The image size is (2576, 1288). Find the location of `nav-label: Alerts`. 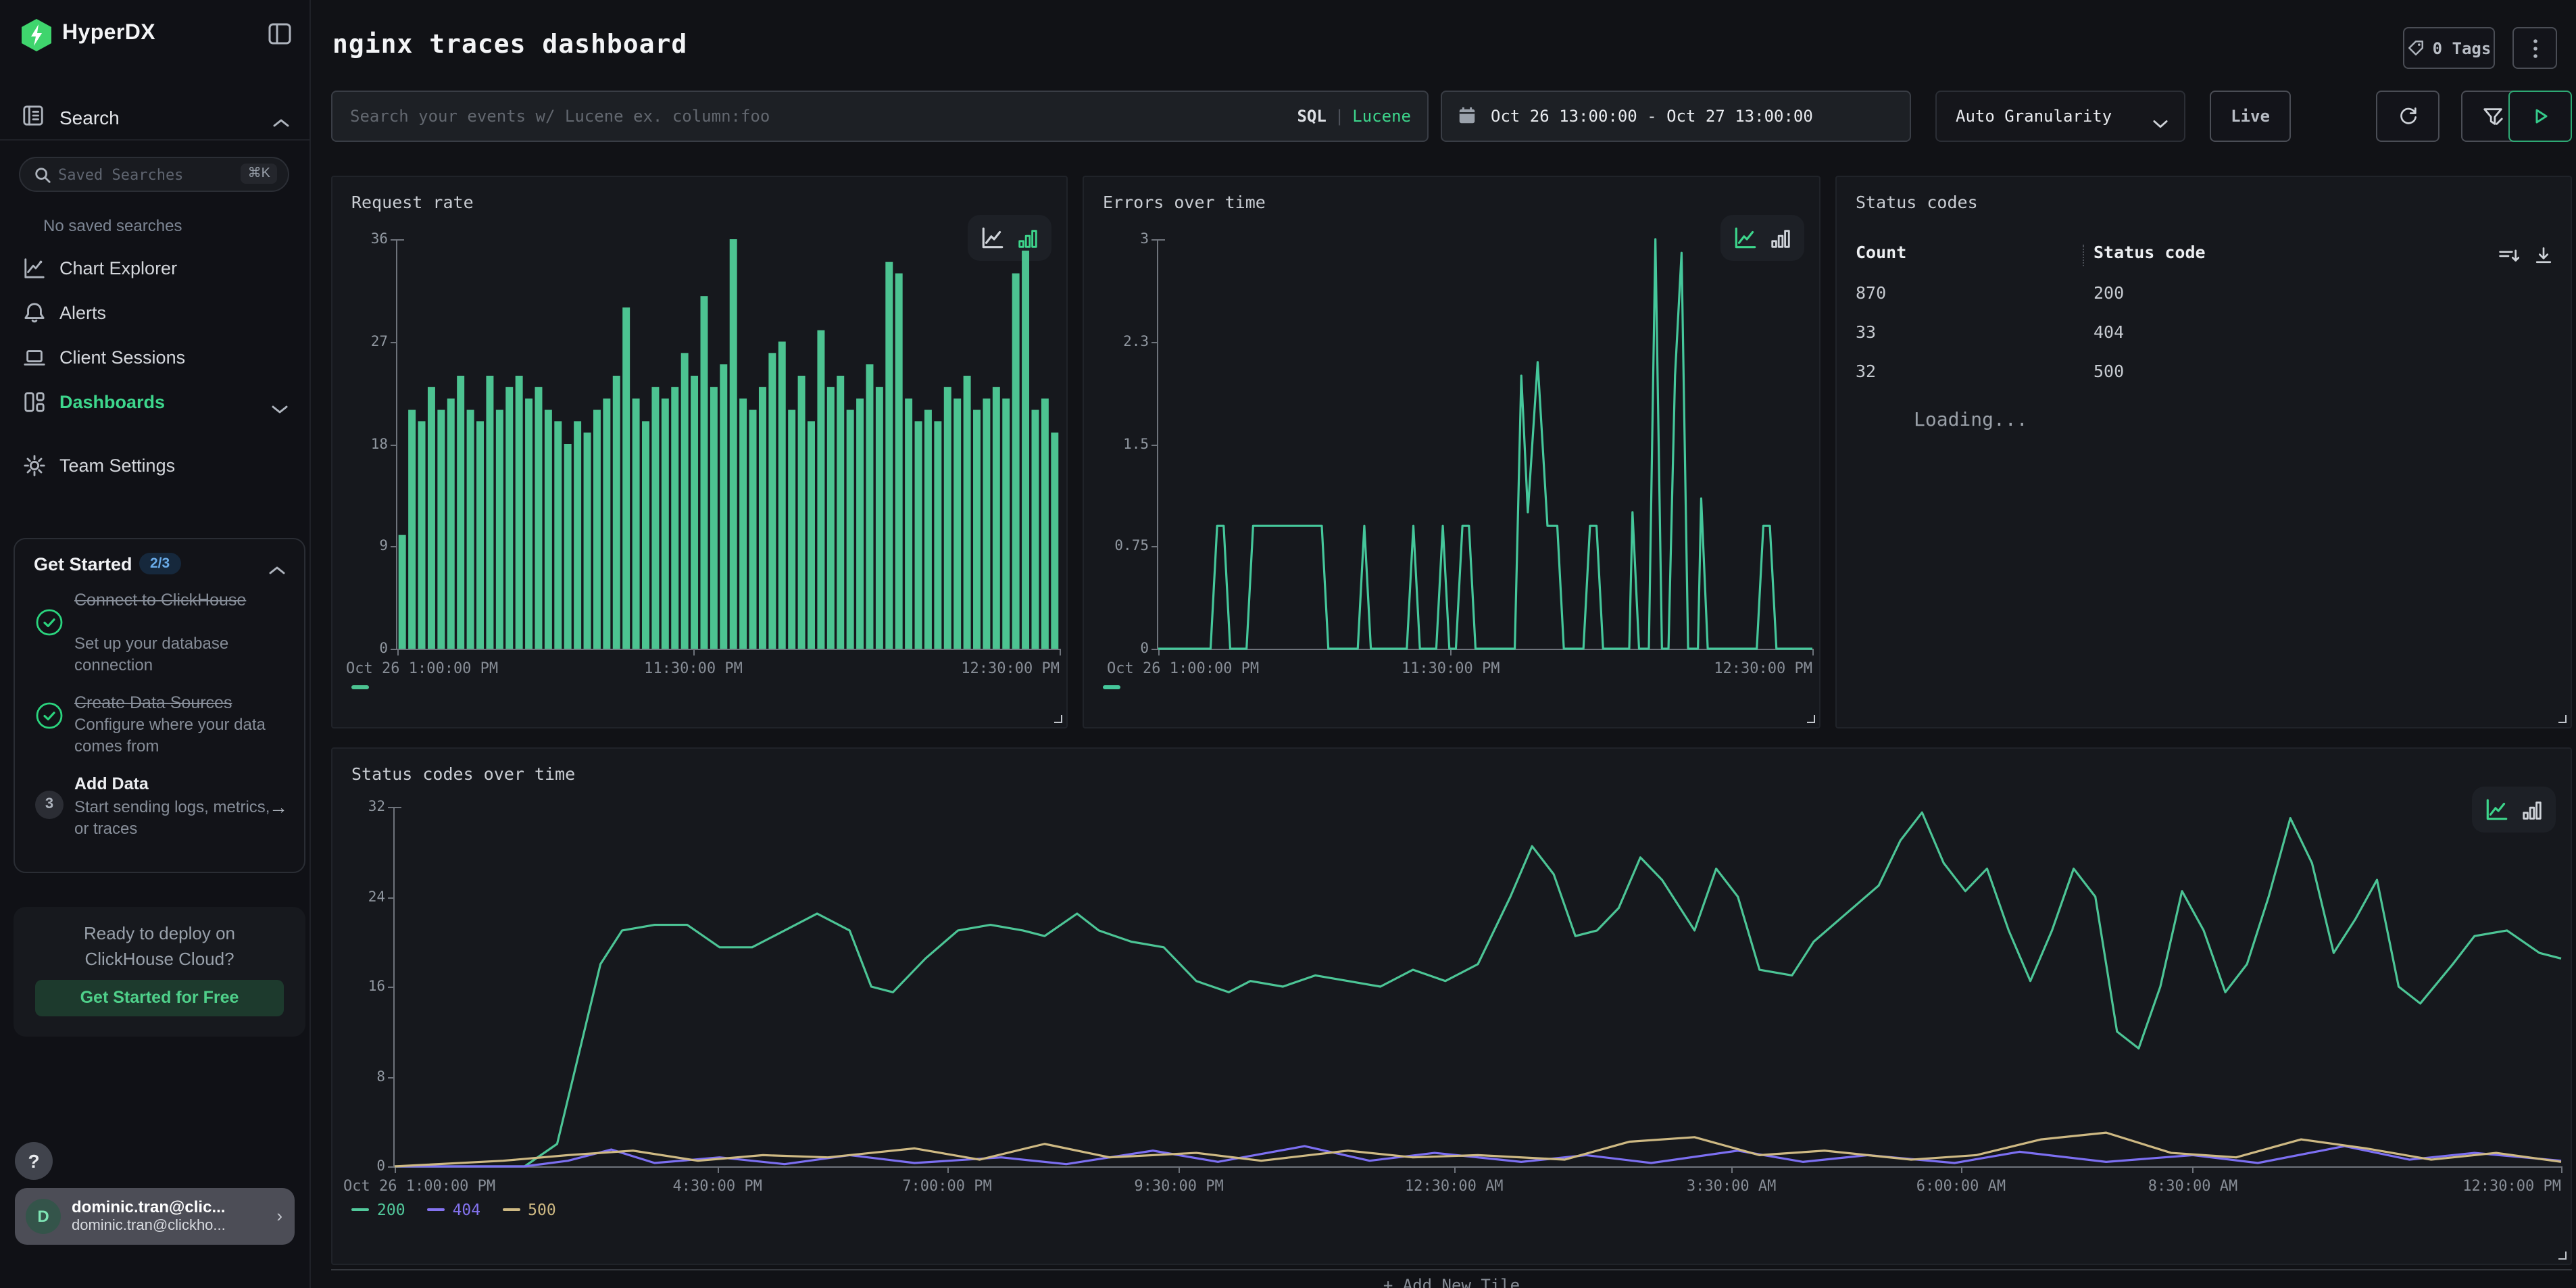

nav-label: Alerts is located at coordinates (83, 313).